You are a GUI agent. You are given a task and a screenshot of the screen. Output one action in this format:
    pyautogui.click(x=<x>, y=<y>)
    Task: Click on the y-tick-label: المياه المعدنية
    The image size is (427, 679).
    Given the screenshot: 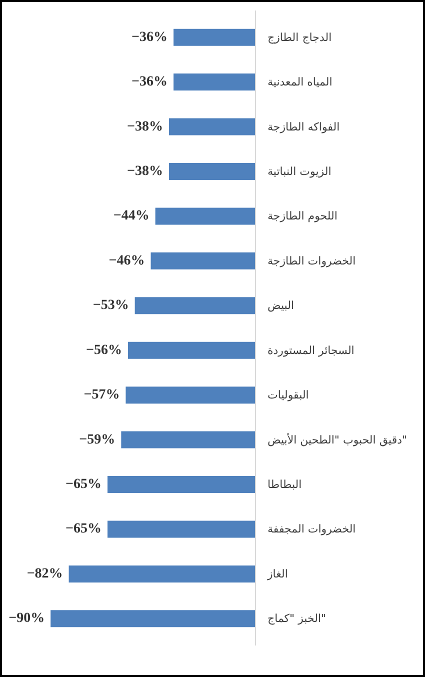 What is the action you would take?
    pyautogui.click(x=300, y=82)
    